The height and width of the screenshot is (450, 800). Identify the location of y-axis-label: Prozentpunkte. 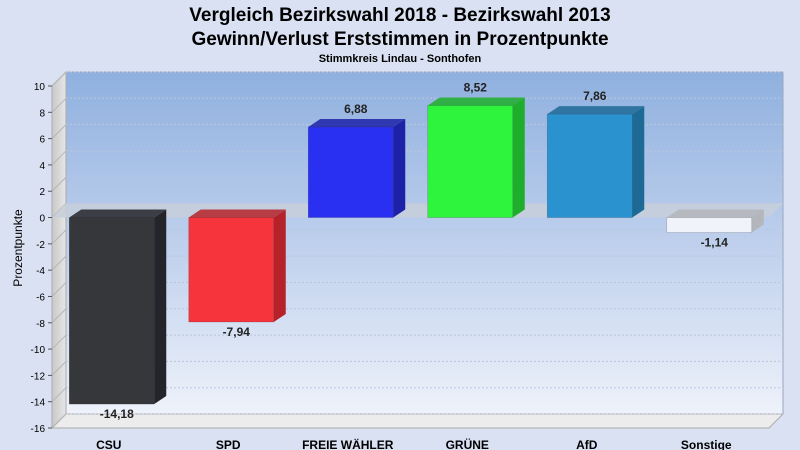
(18, 248).